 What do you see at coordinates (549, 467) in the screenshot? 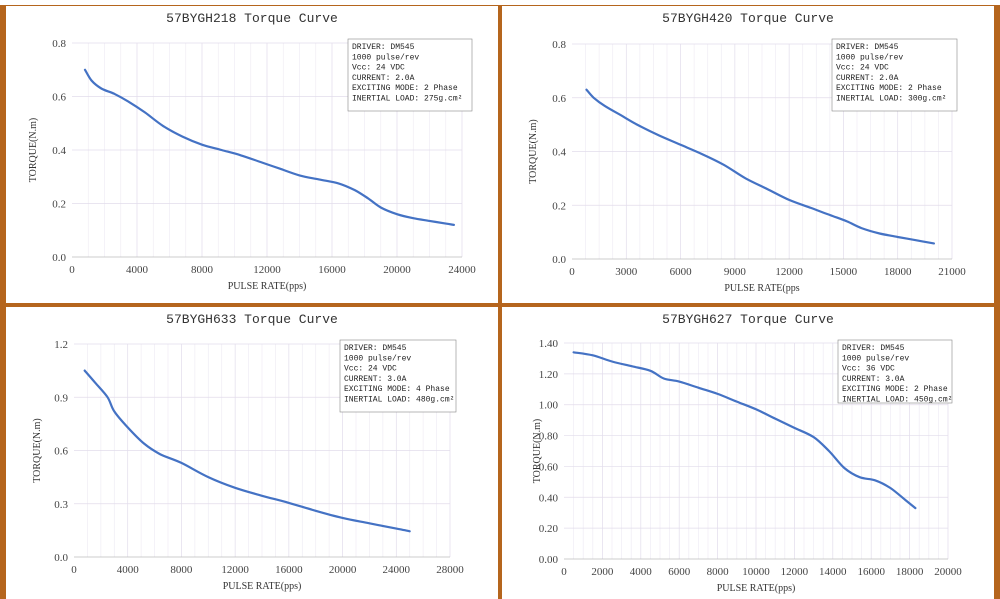
I see `y-tick-label: 0.60` at bounding box center [549, 467].